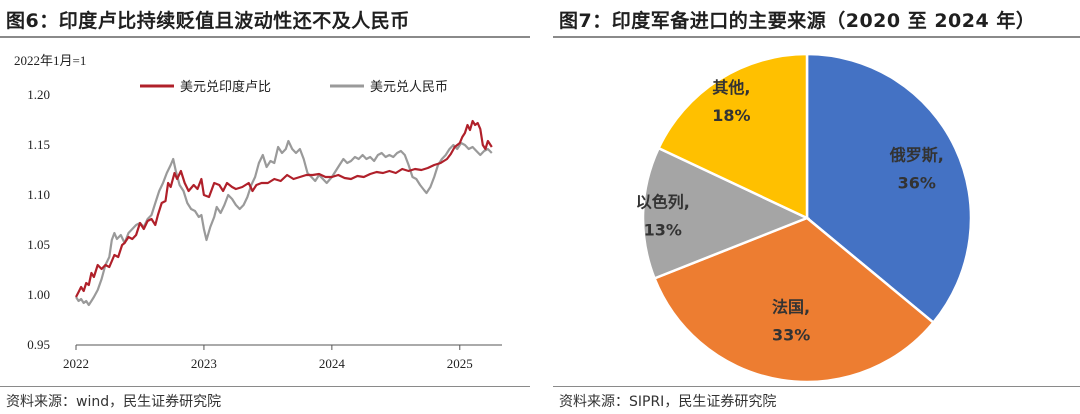 The image size is (1080, 414). I want to click on pie-label-pct: 13%, so click(663, 229).